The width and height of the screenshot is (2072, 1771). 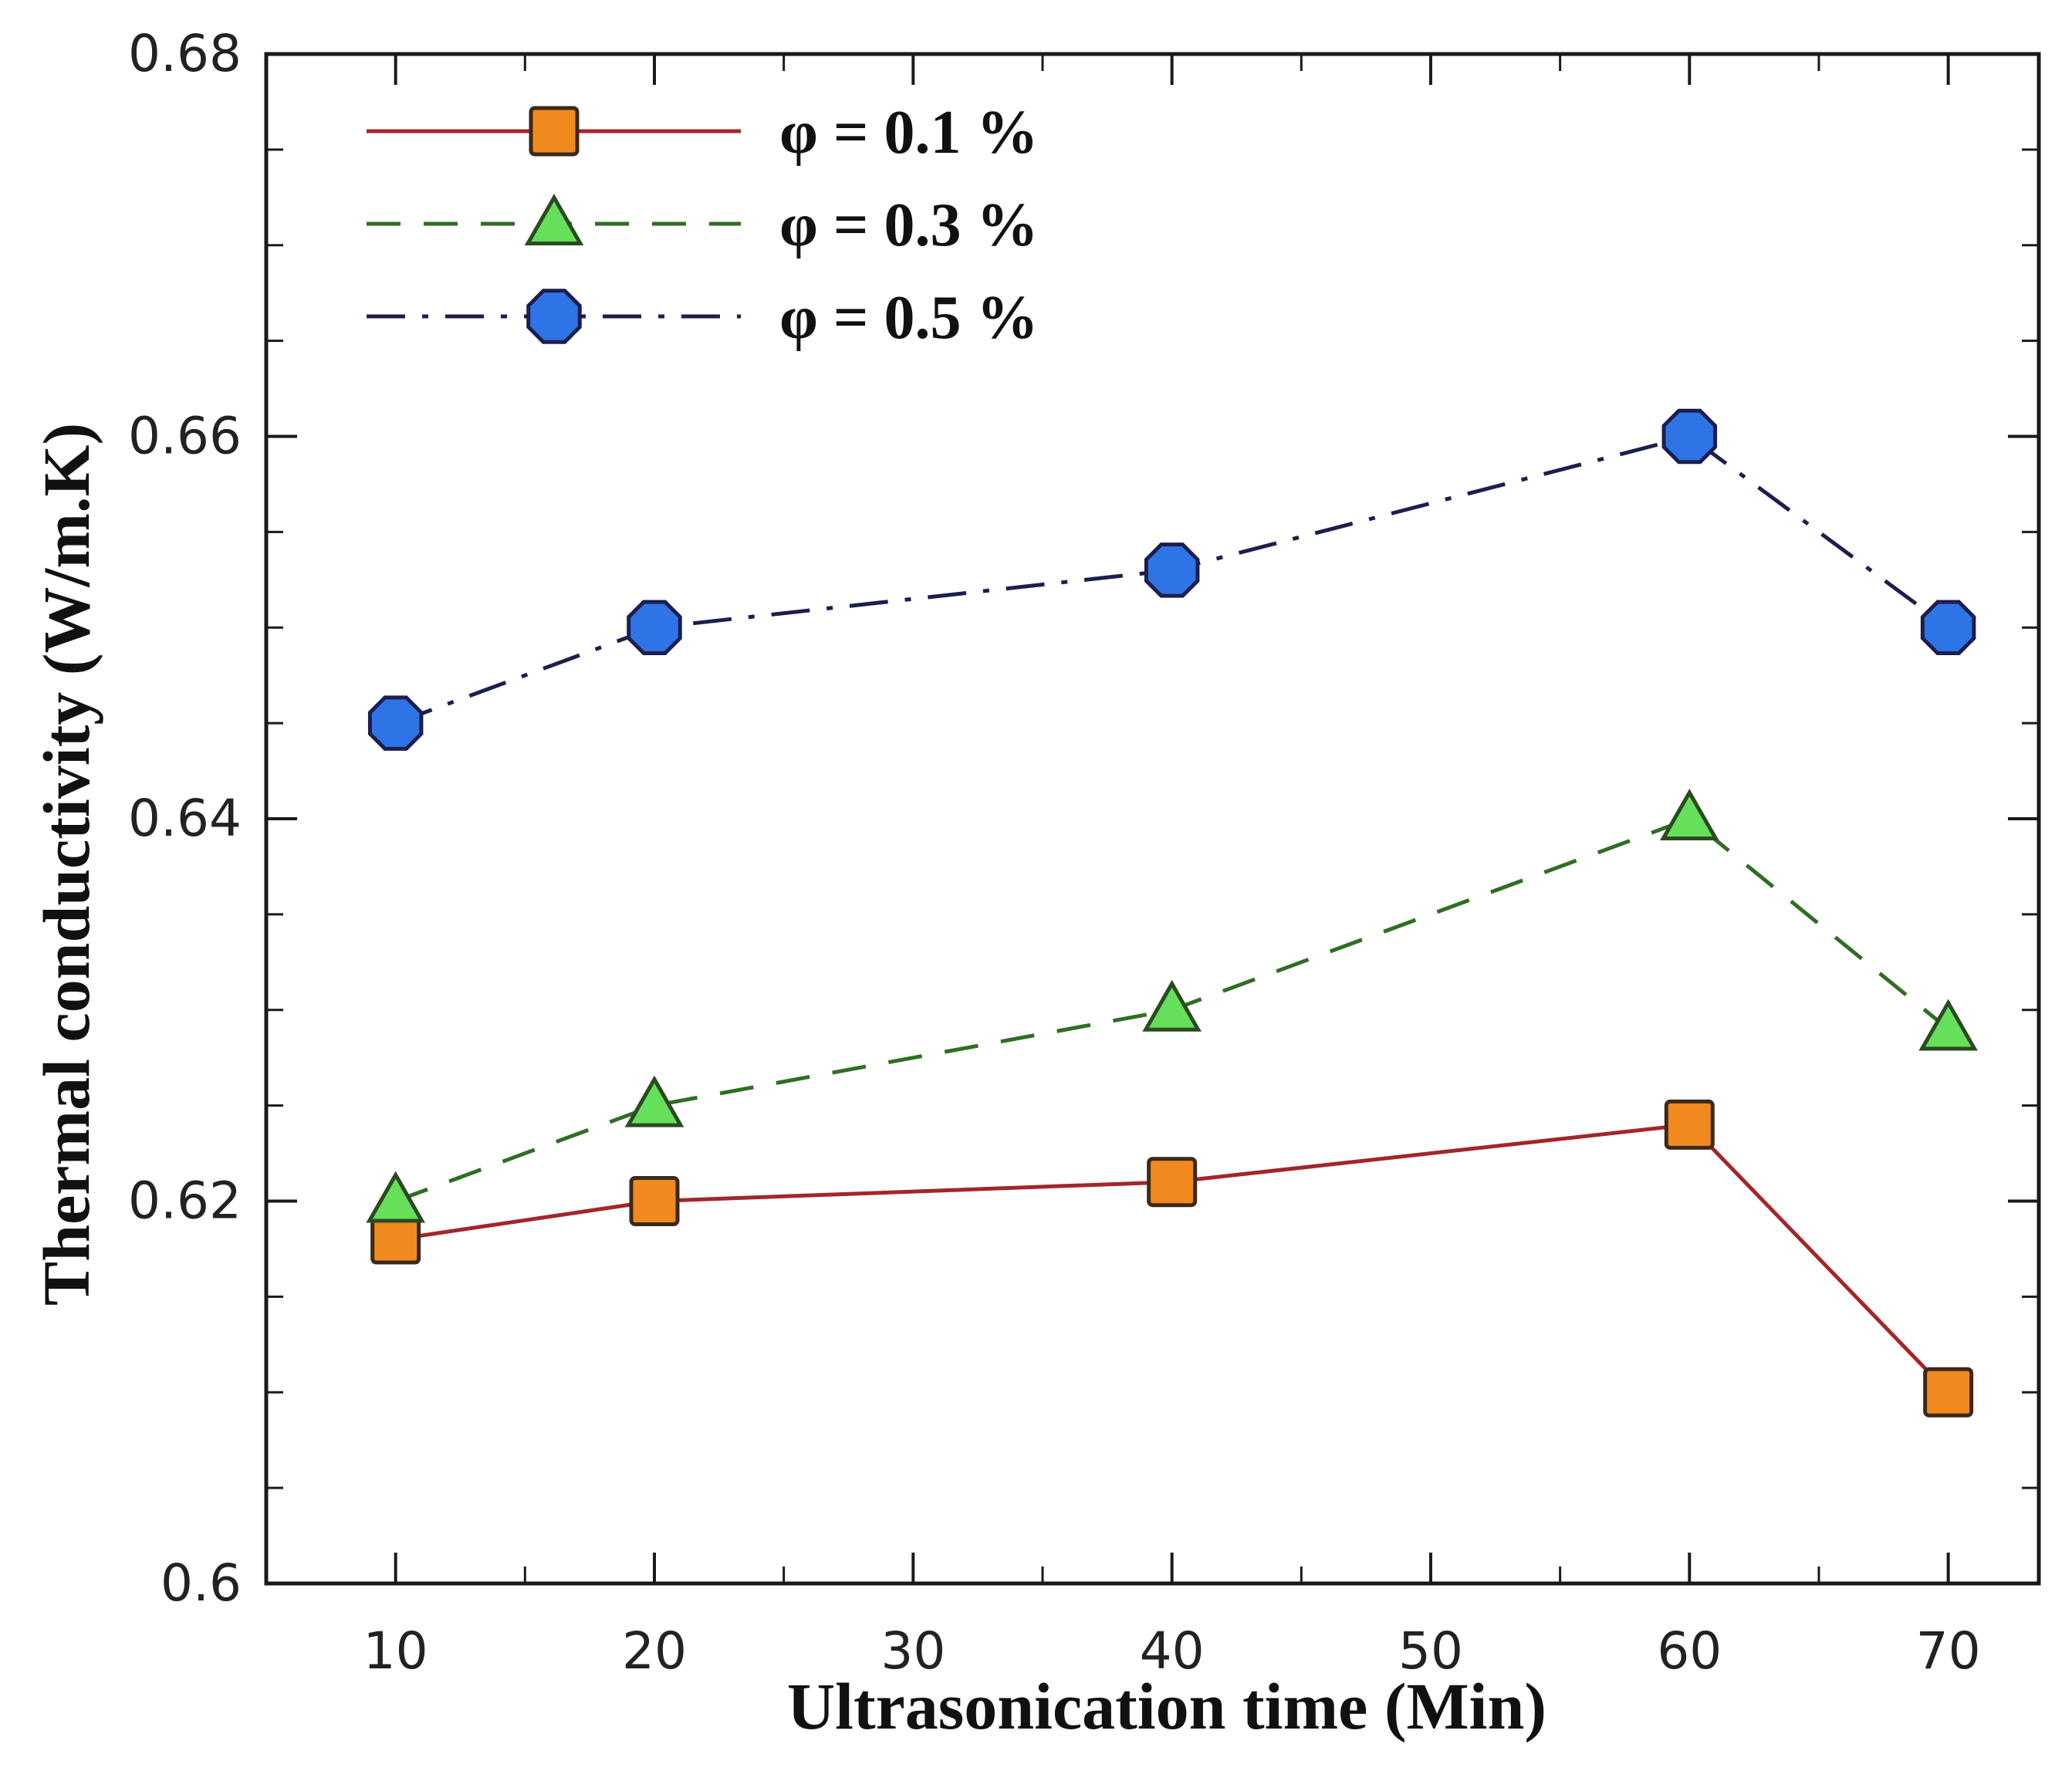 What do you see at coordinates (1172, 1651) in the screenshot?
I see `x-tick-label: 40` at bounding box center [1172, 1651].